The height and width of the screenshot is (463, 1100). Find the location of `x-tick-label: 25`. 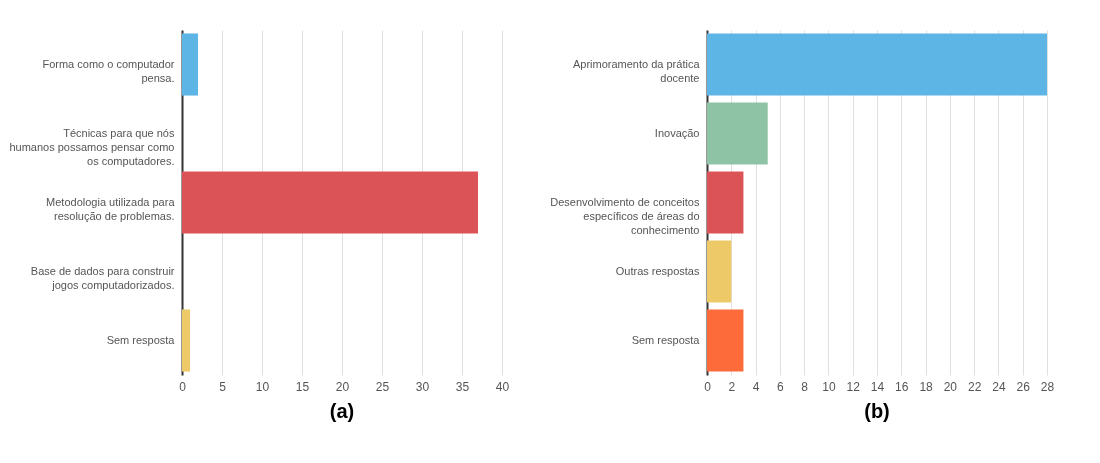

x-tick-label: 25 is located at coordinates (382, 386).